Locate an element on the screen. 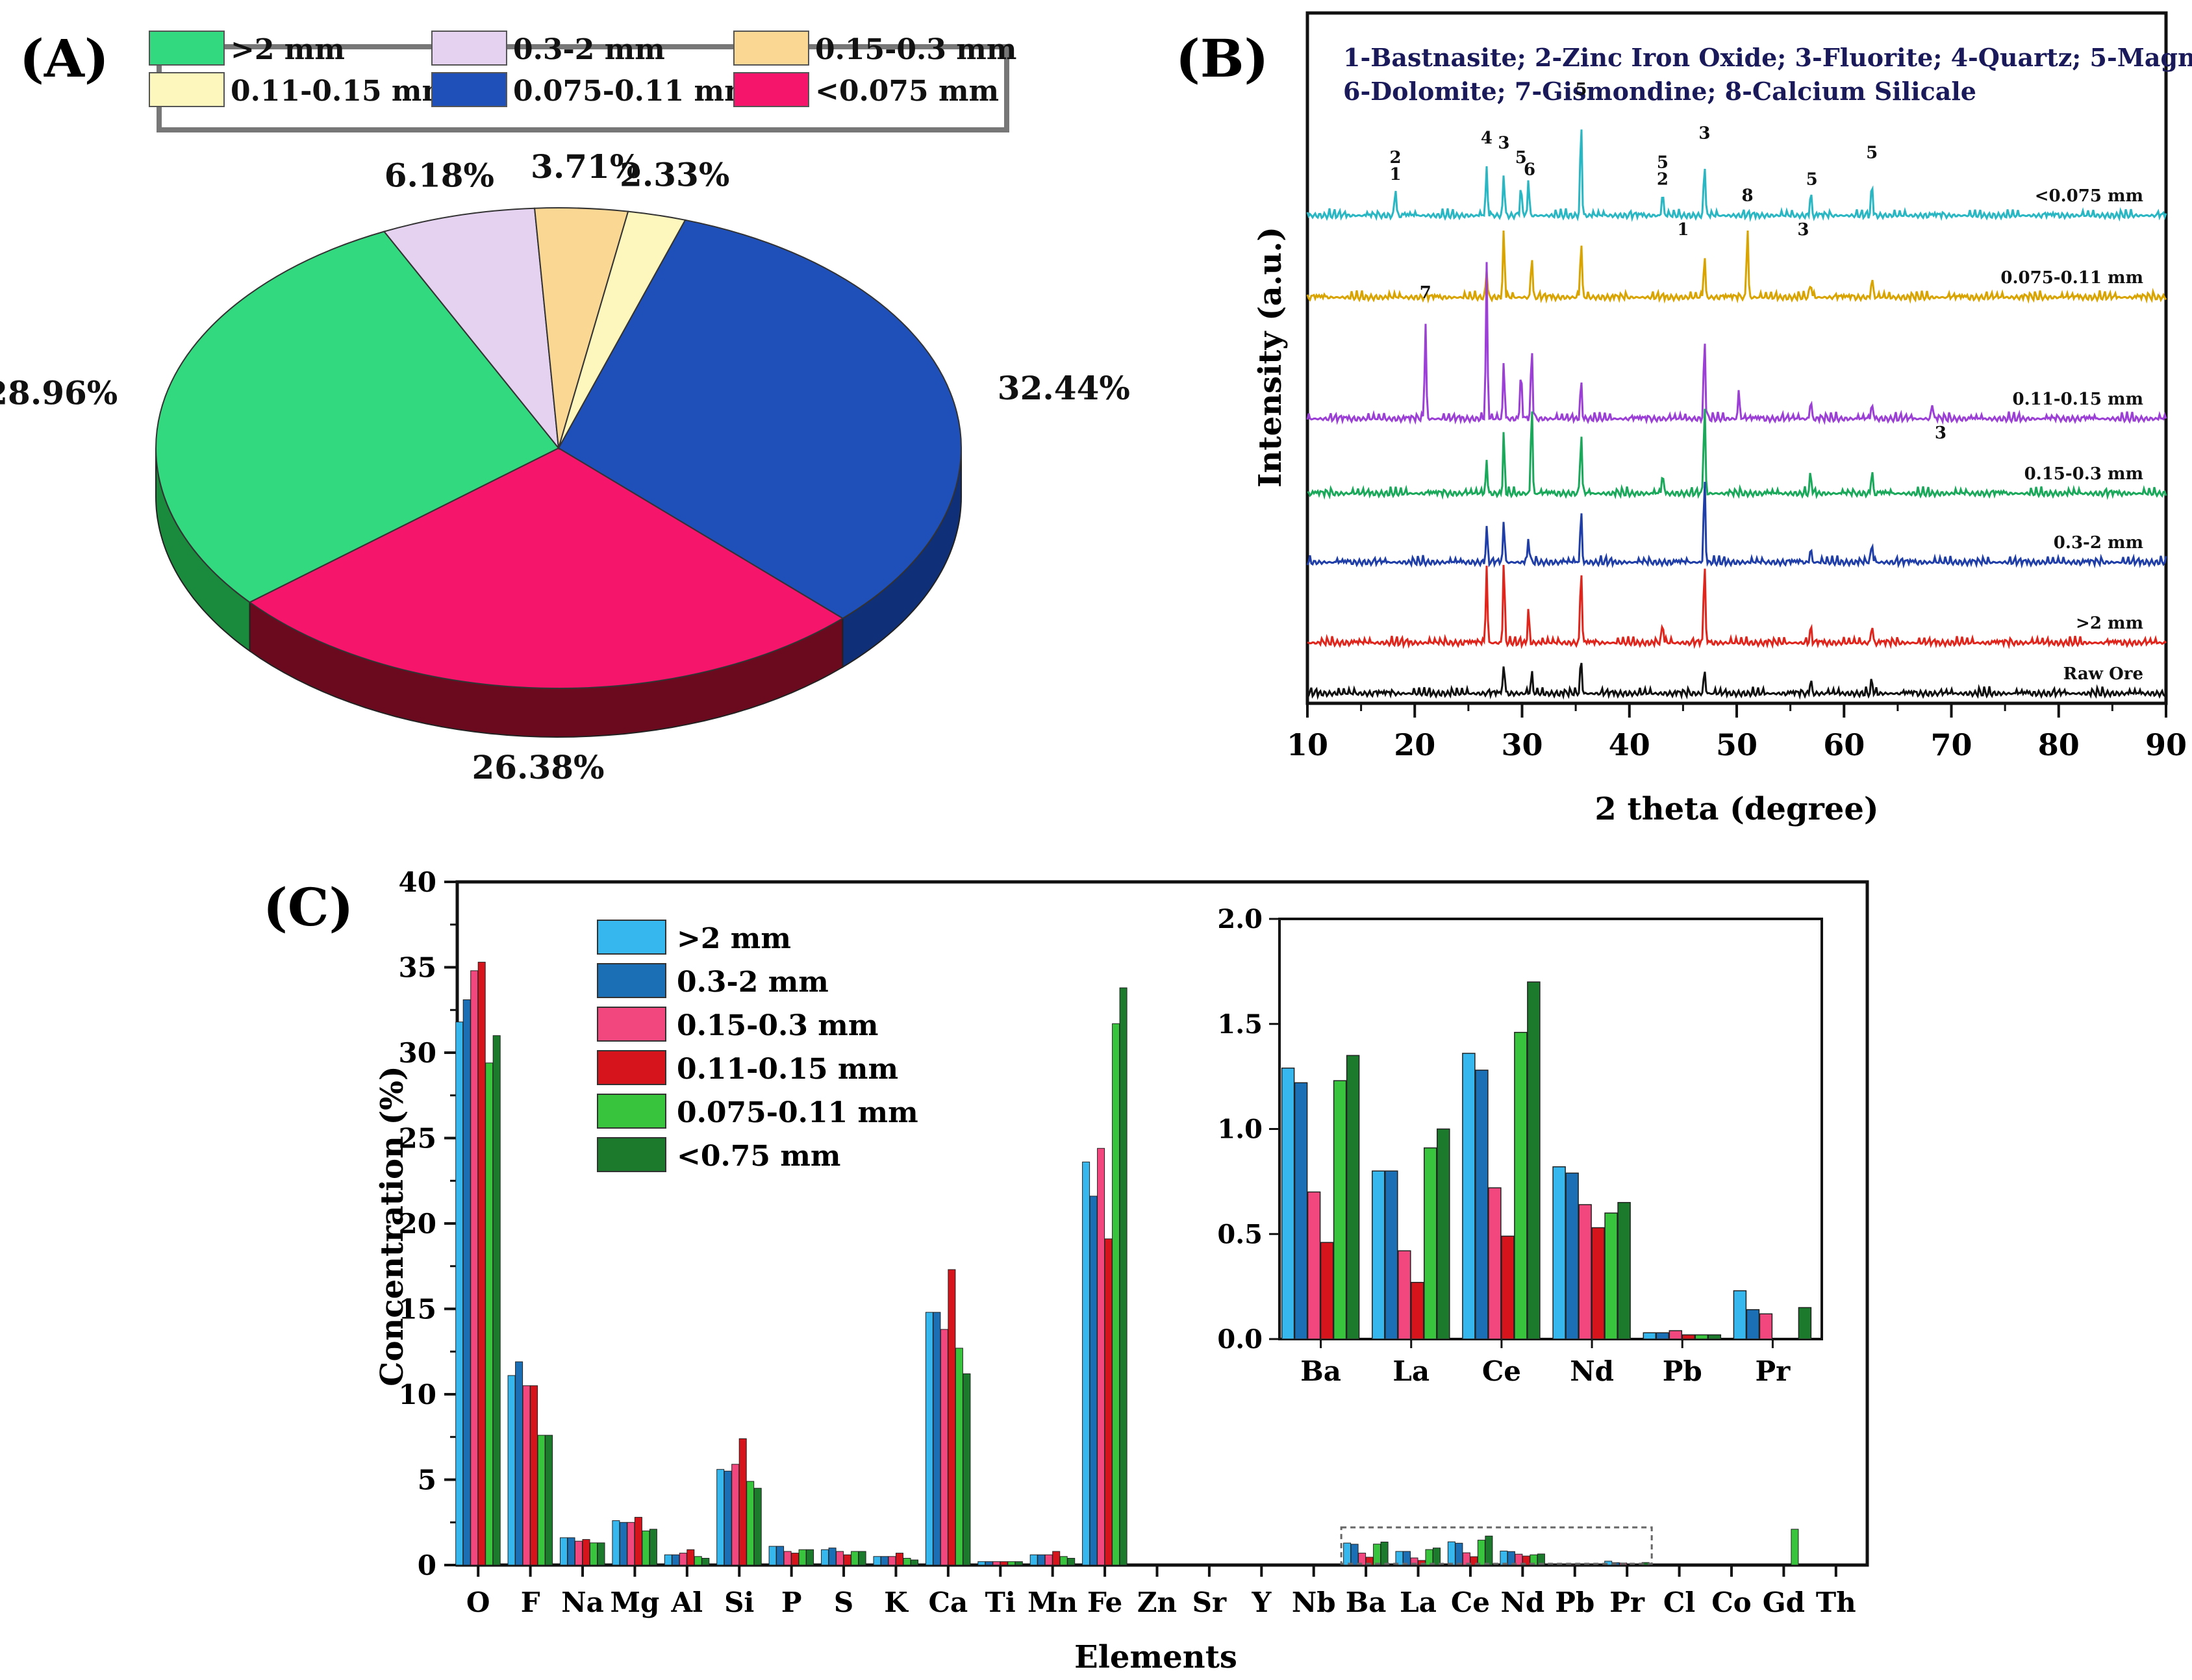 This screenshot has height=1680, width=2192. xrd-annotation-11: 3 is located at coordinates (1803, 230).